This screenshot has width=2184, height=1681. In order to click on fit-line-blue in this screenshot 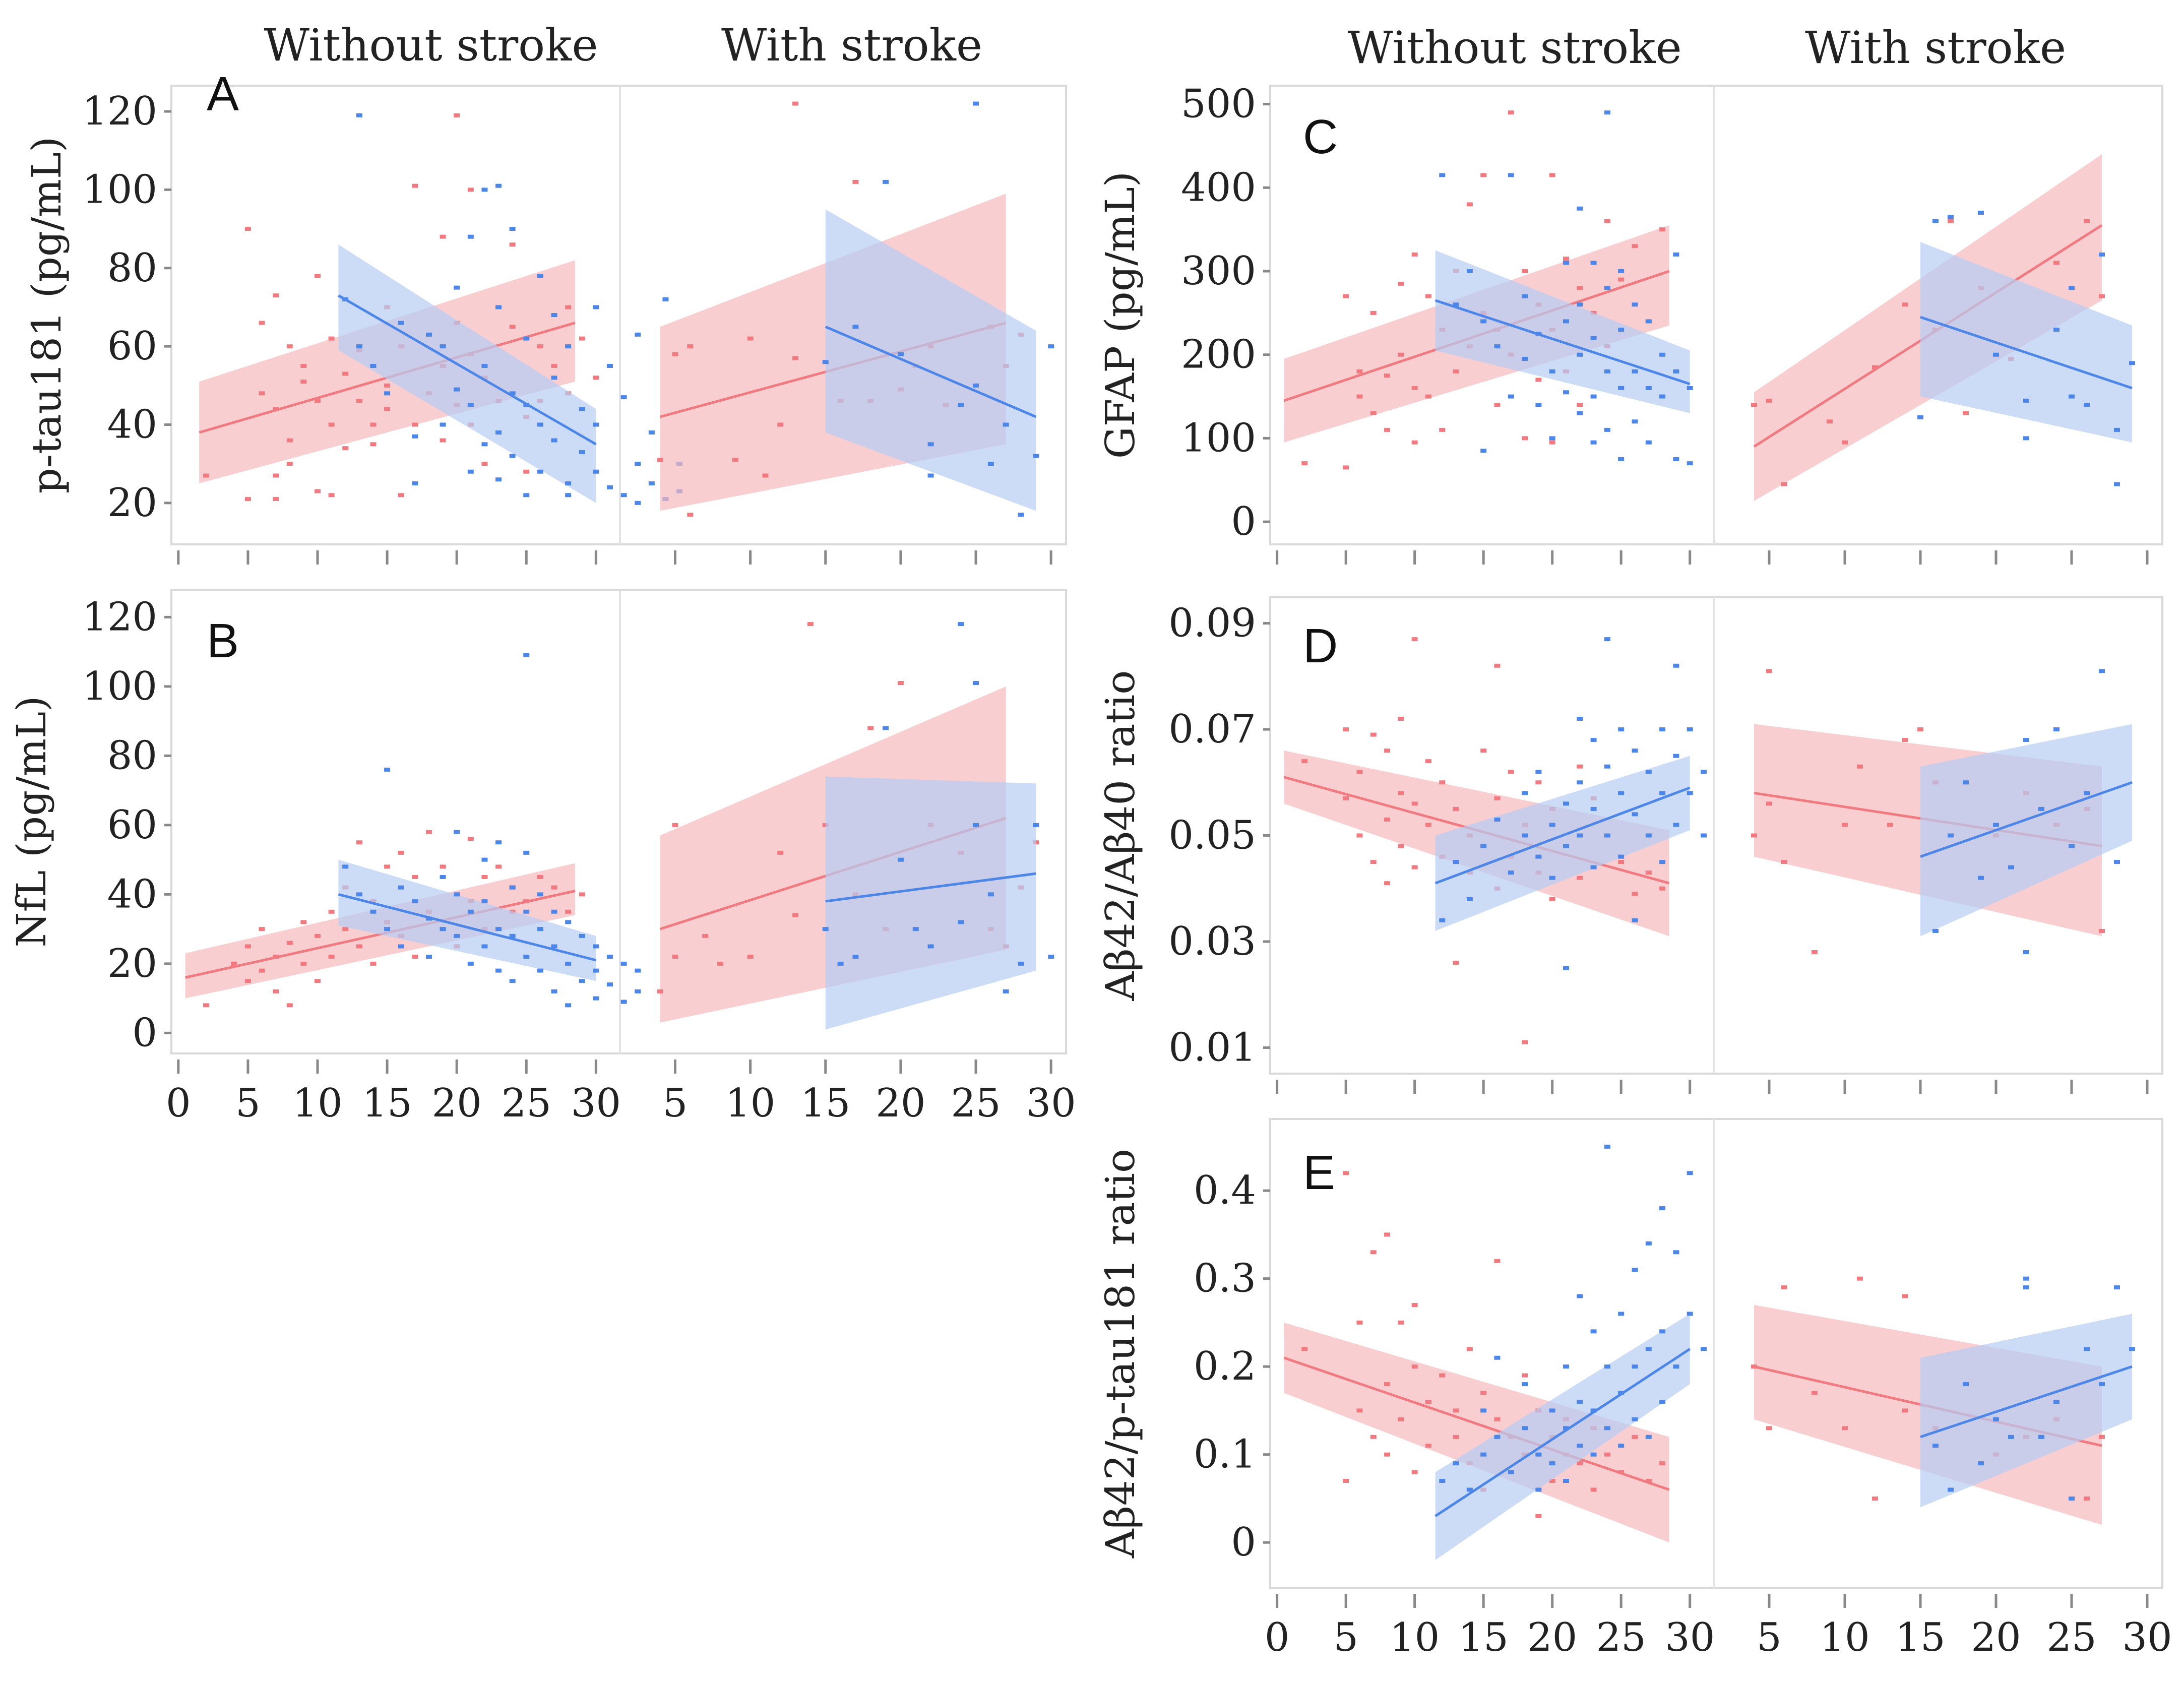, I will do `click(1563, 342)`.